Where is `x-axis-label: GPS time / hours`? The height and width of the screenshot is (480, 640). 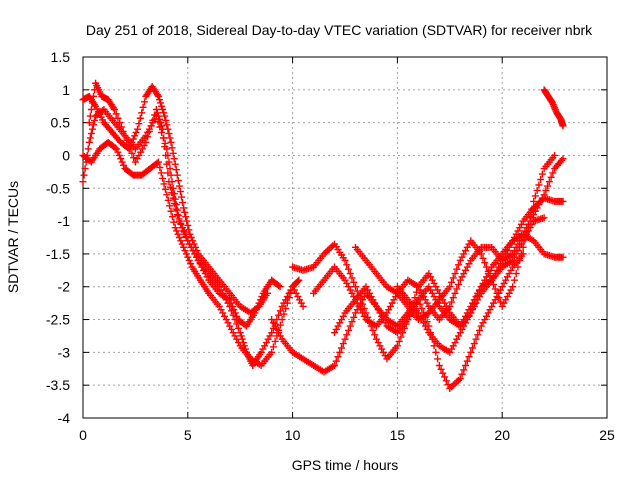
x-axis-label: GPS time / hours is located at coordinates (345, 465).